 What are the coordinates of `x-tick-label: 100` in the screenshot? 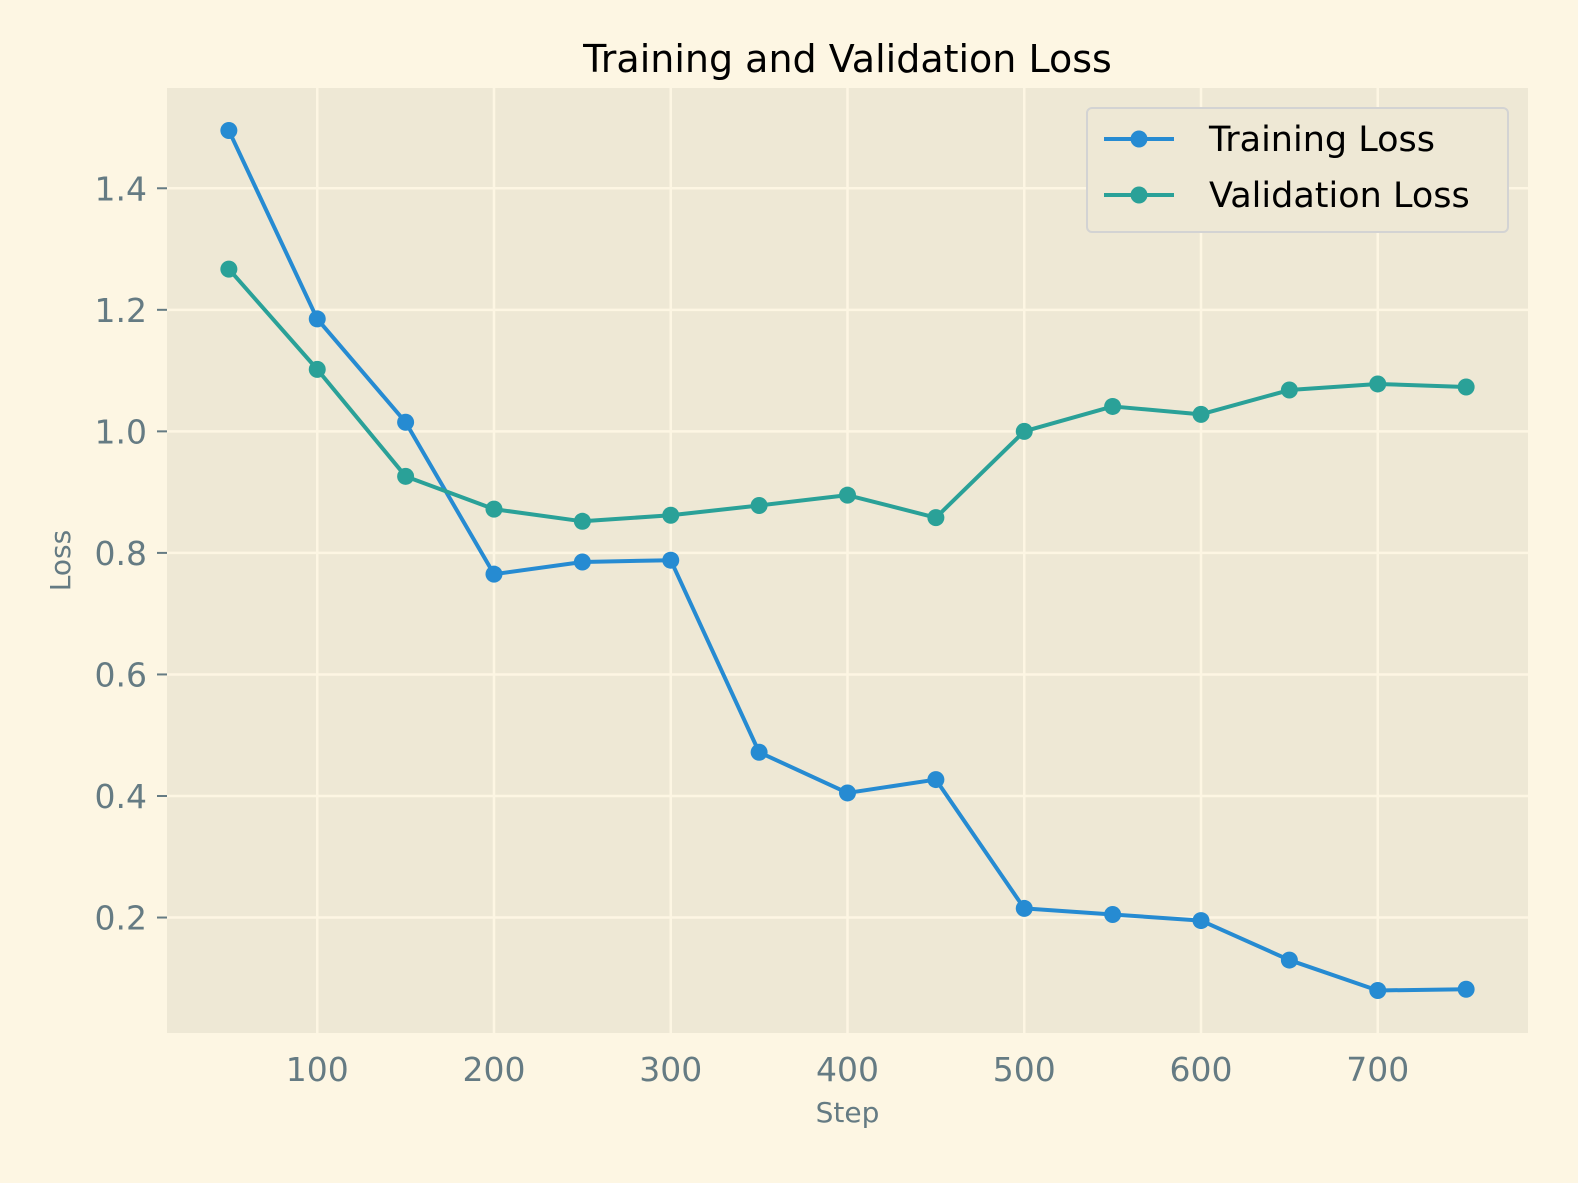 It's located at (317, 1069).